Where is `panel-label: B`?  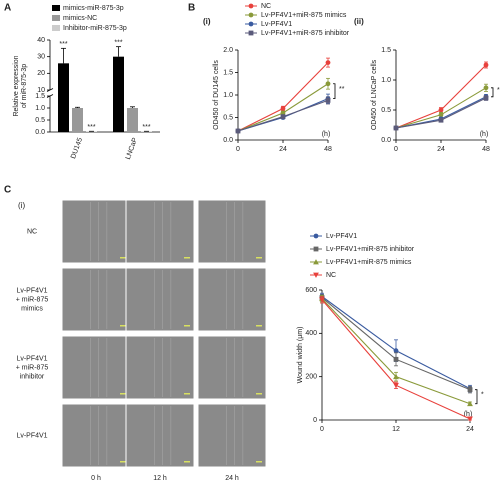
panel-label: B is located at coordinates (191, 8).